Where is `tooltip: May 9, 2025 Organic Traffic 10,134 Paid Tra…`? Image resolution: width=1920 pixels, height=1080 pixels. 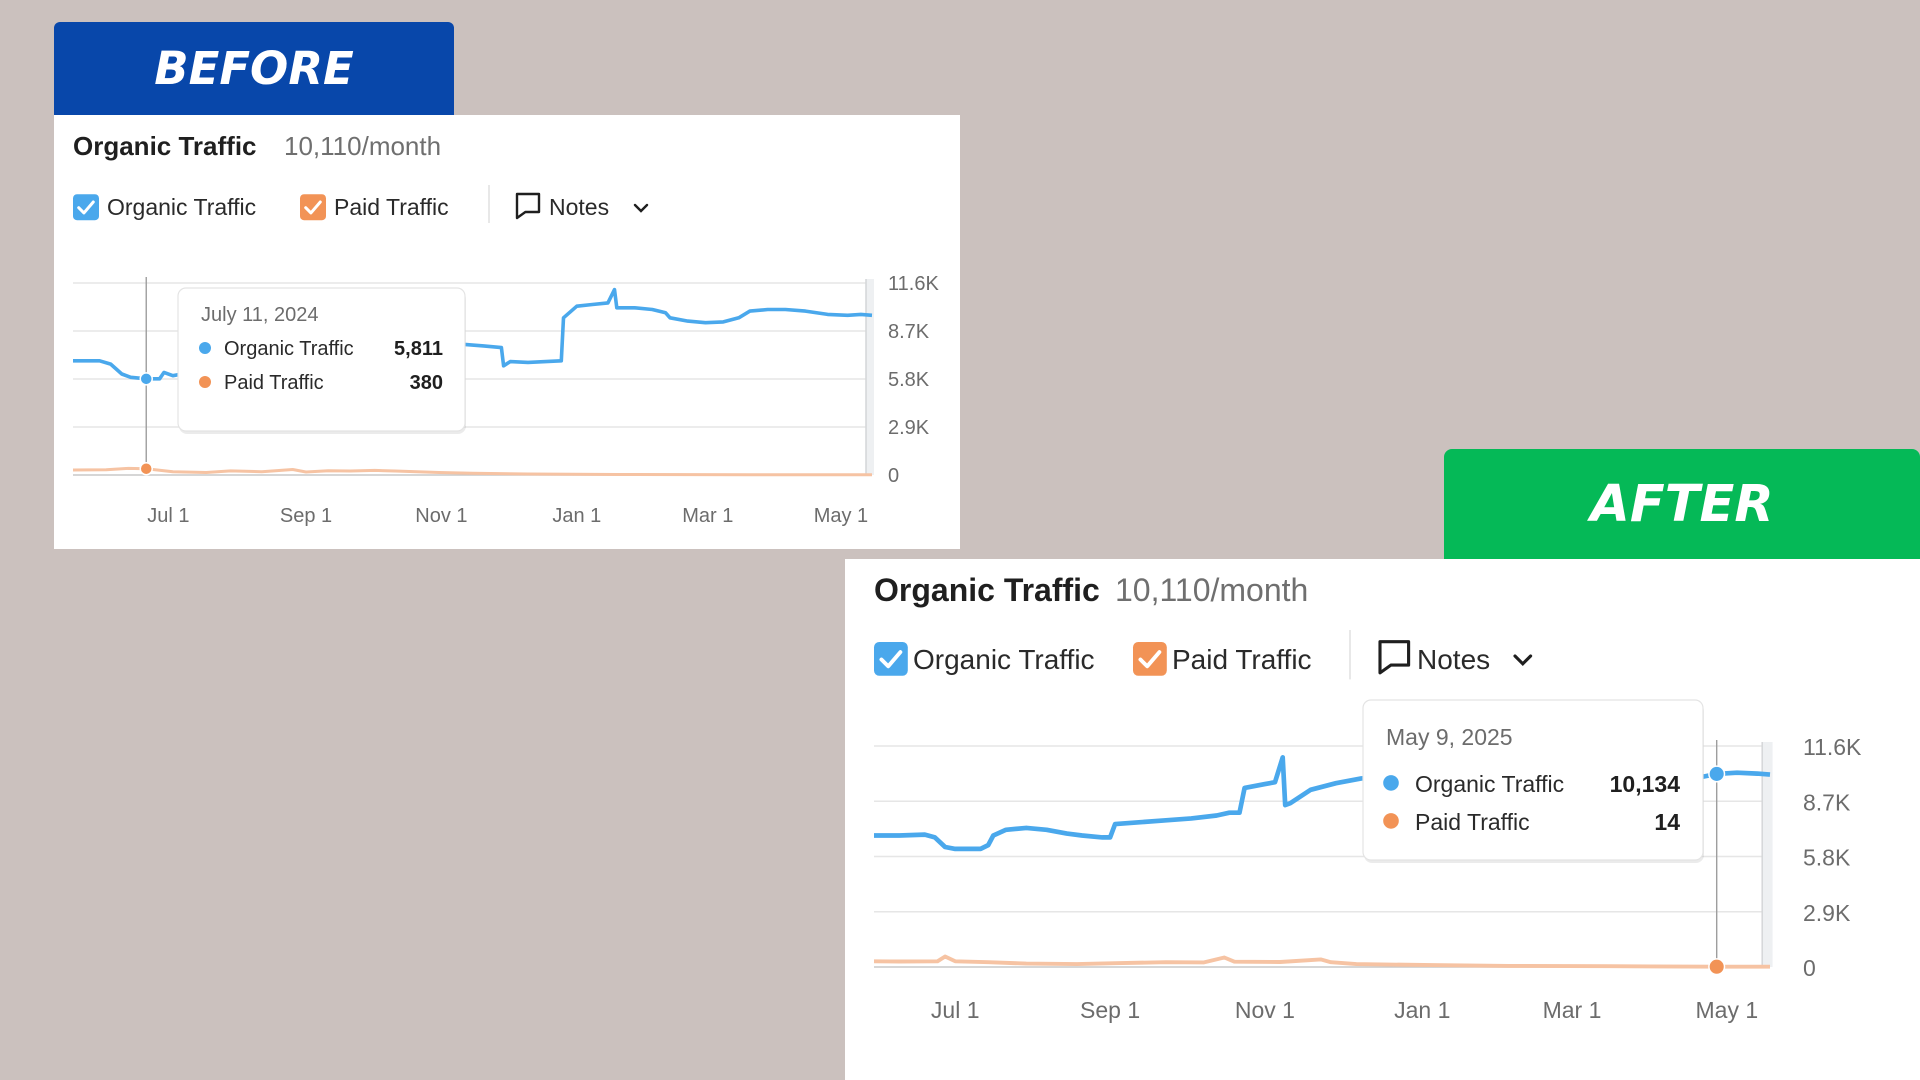 tooltip: May 9, 2025 Organic Traffic 10,134 Paid Tra… is located at coordinates (1533, 781).